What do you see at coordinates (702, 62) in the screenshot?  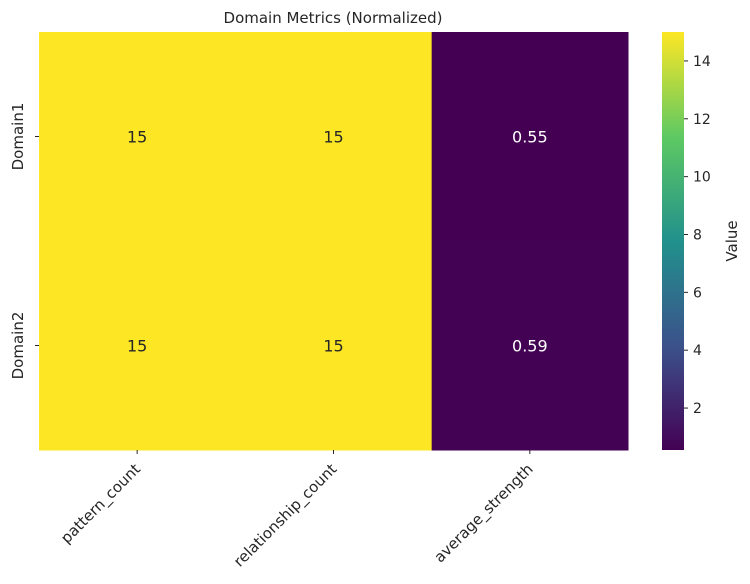 I see `colorbar-tick-label: 14` at bounding box center [702, 62].